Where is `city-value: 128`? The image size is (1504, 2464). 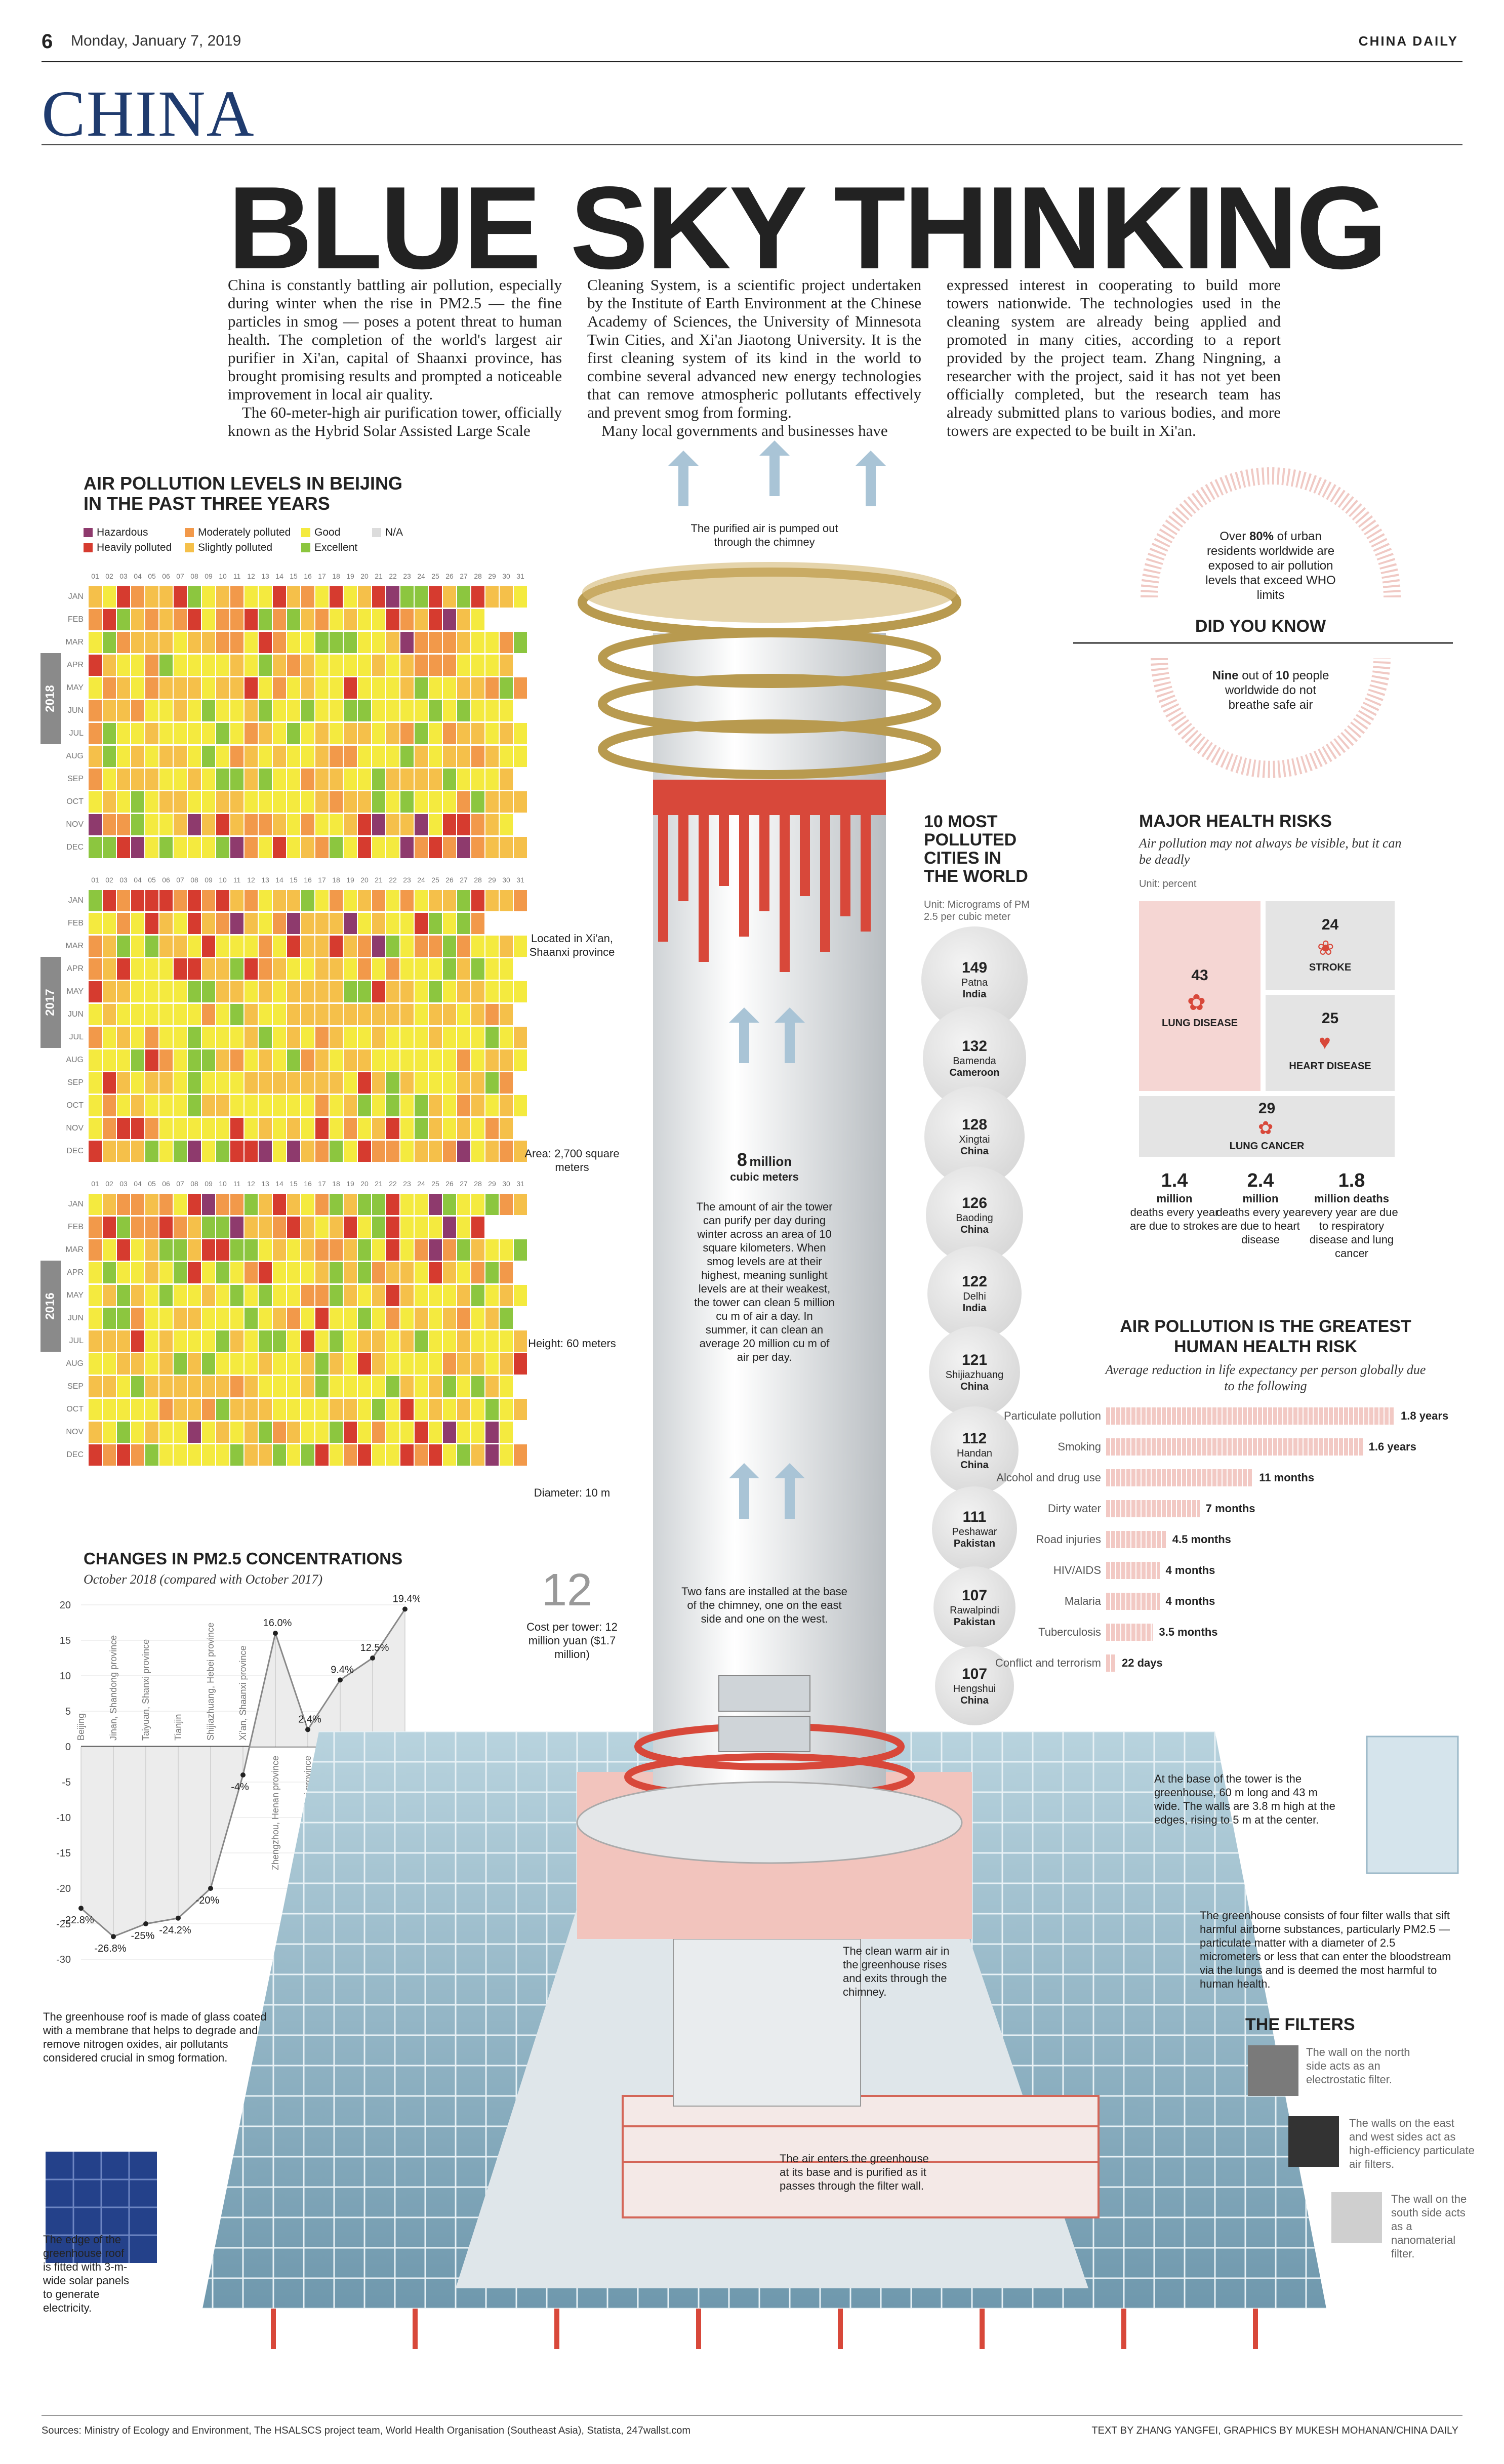
city-value: 128 is located at coordinates (974, 1124).